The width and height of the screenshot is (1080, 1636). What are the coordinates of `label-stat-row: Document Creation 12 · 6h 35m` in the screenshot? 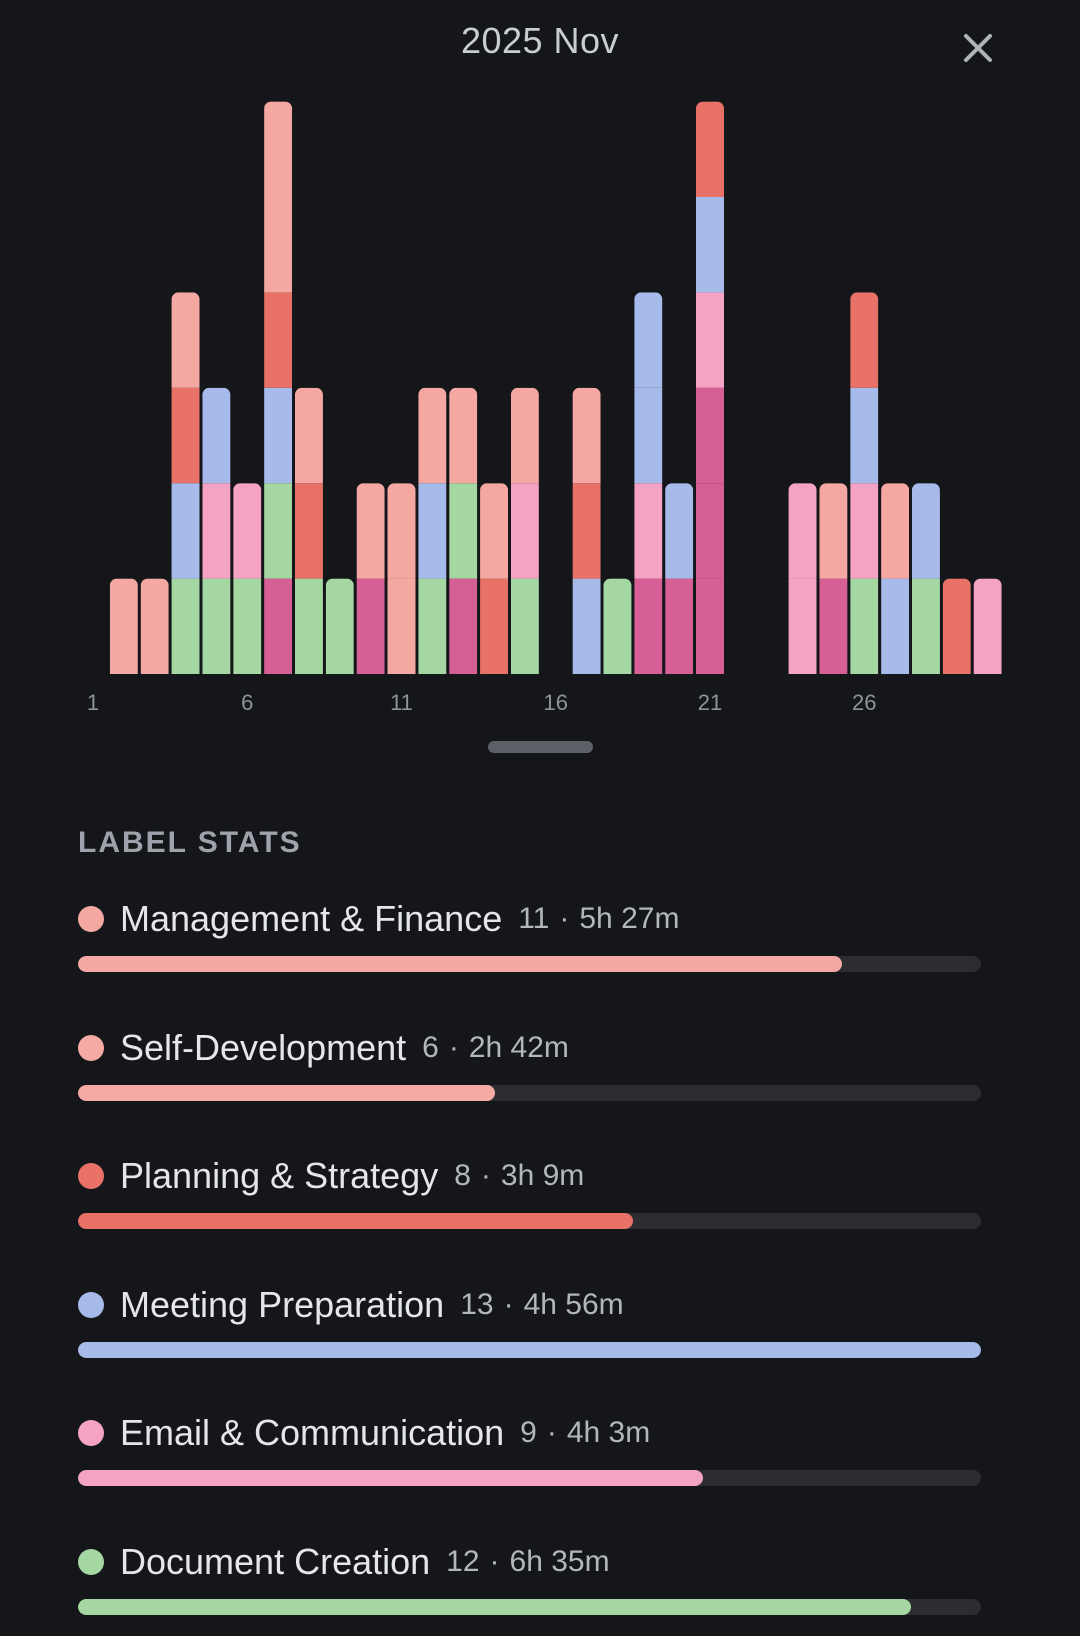 It's located at (529, 1562).